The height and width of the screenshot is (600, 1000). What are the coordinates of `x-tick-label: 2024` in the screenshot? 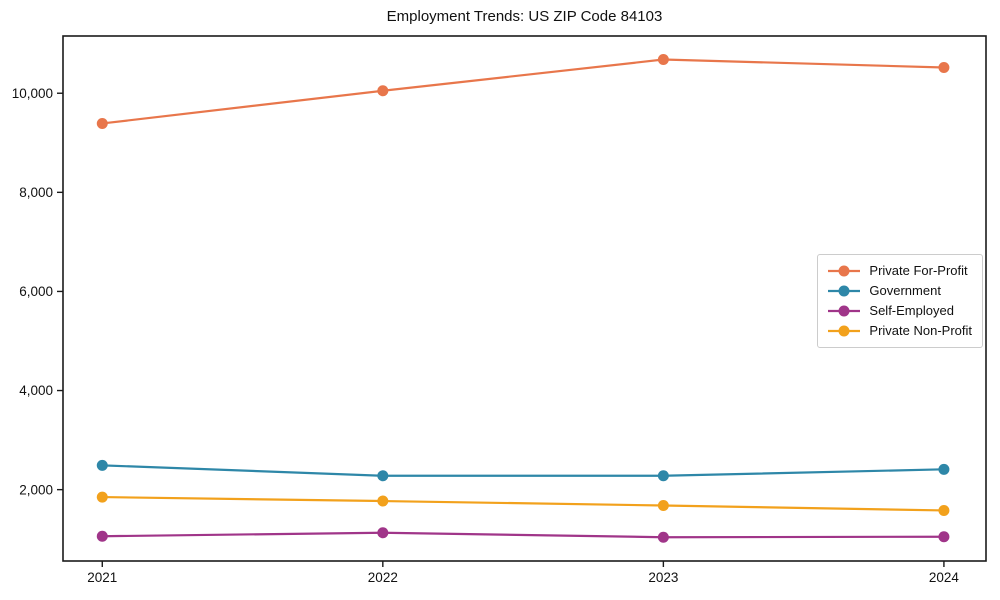 It's located at (944, 577).